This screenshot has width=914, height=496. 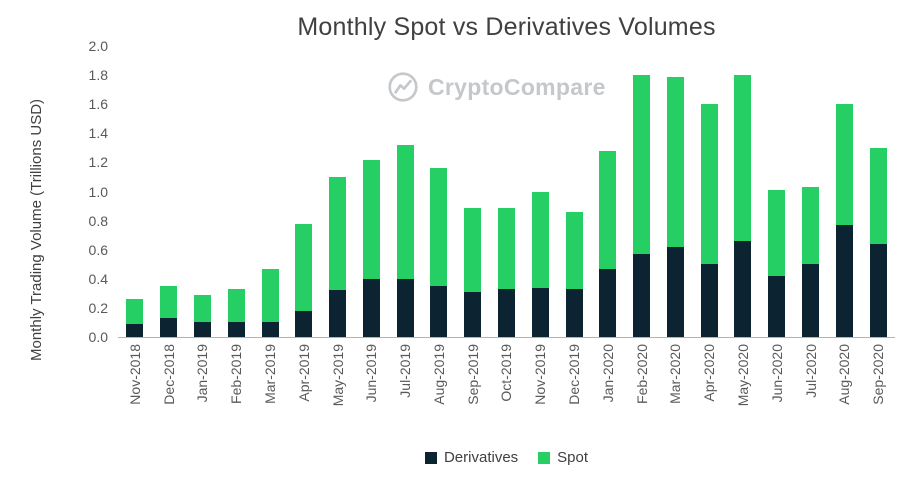 I want to click on x-tick-label: Dec-2018, so click(x=169, y=391).